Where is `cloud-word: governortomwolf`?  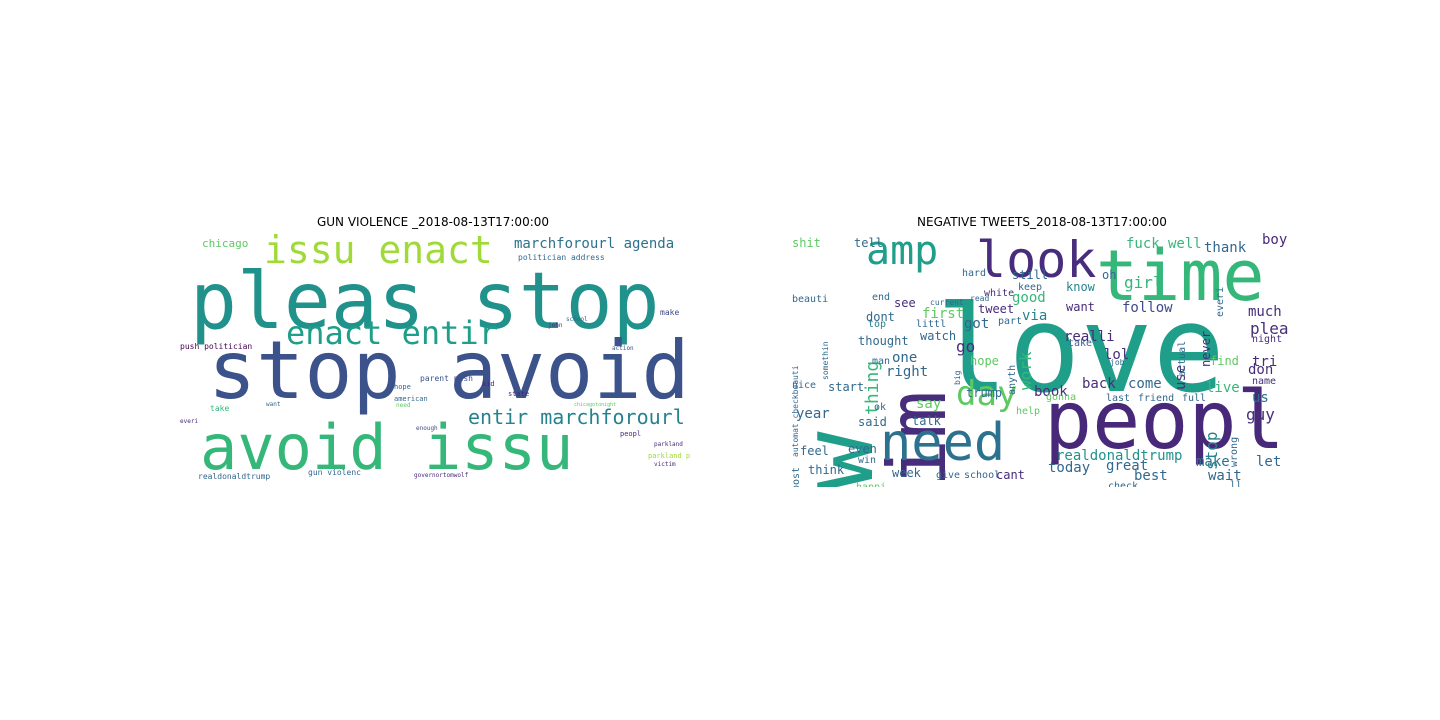
cloud-word: governortomwolf is located at coordinates (441, 475).